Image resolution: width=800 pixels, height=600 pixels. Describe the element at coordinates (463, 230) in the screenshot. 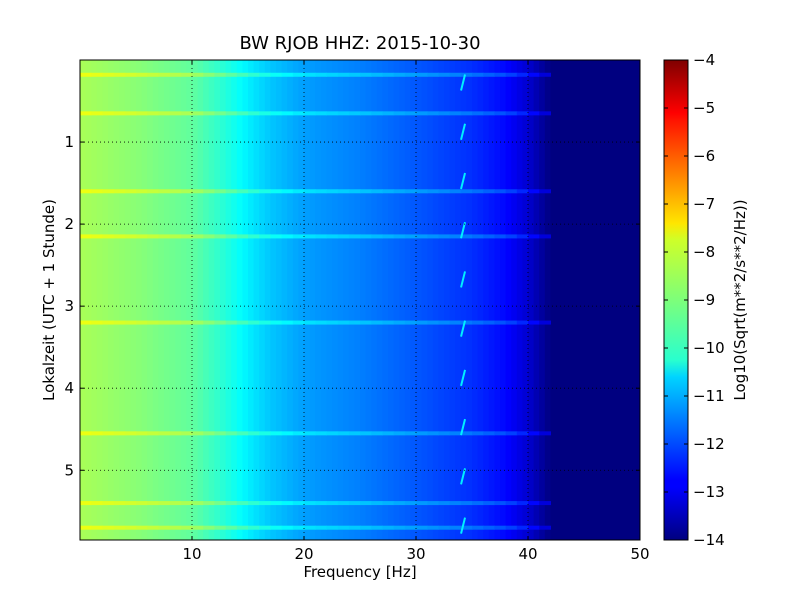

I see `tone-mark` at that location.